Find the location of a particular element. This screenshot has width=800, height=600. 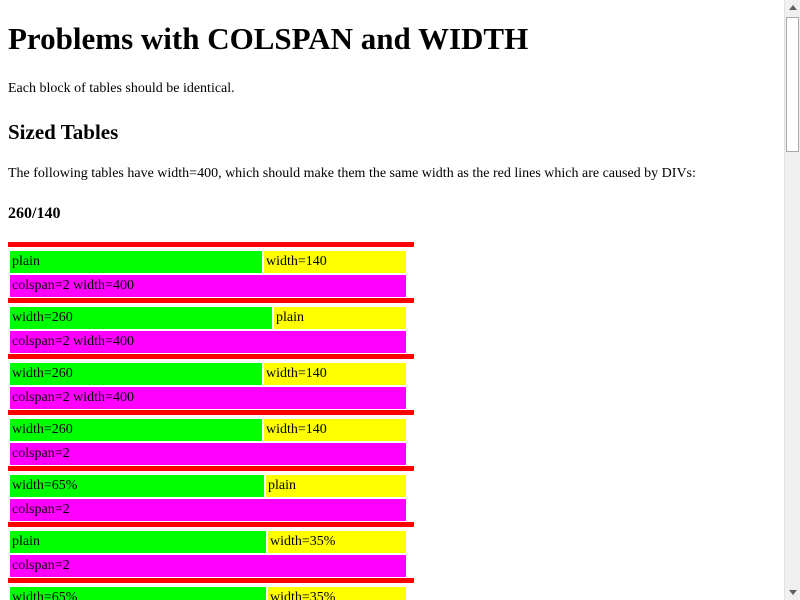

arrow-up-icon is located at coordinates (793, 7).